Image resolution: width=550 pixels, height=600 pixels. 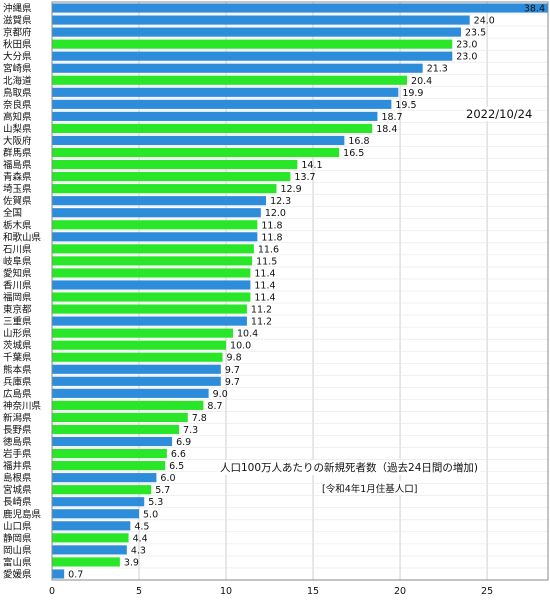 I want to click on value-label: 0.7, so click(x=75, y=574).